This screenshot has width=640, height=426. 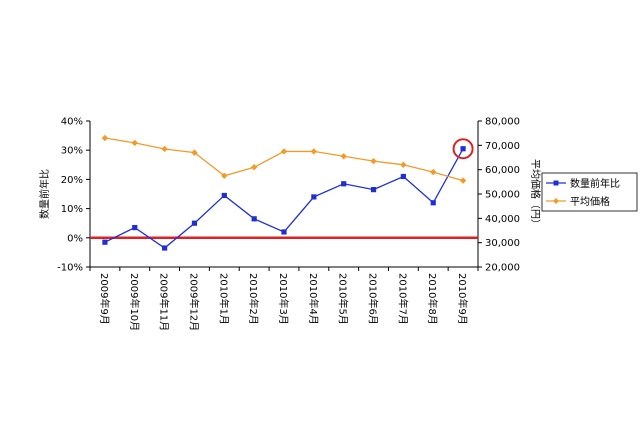 I want to click on legend: 数量前年比 平均価格, so click(x=589, y=192).